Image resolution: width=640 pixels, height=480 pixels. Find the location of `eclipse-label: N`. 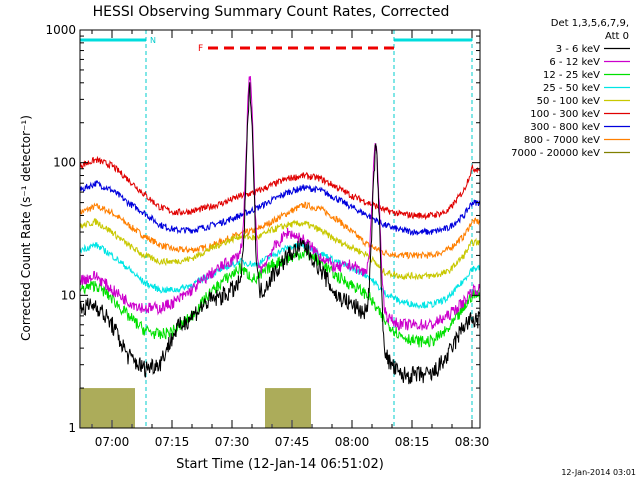

eclipse-label: N is located at coordinates (153, 40).